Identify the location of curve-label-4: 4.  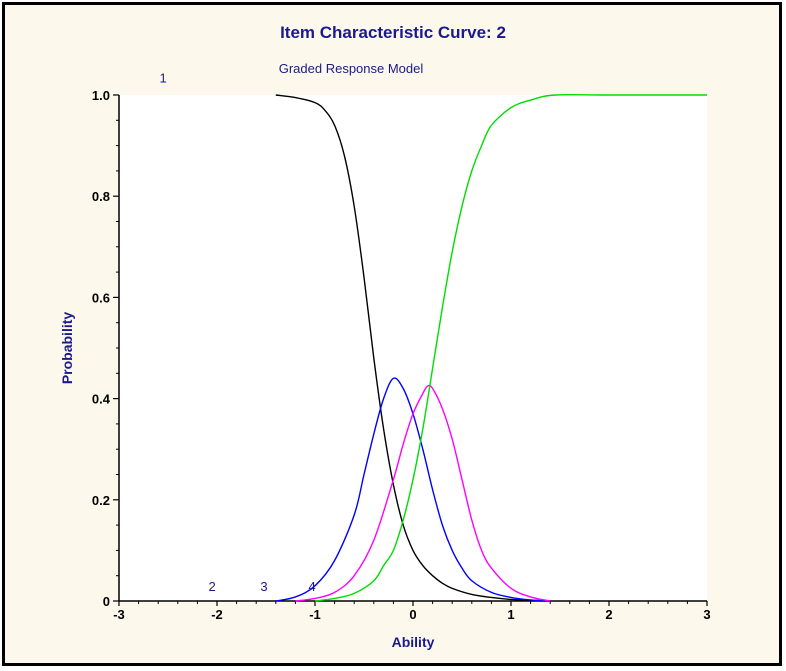
(311, 586).